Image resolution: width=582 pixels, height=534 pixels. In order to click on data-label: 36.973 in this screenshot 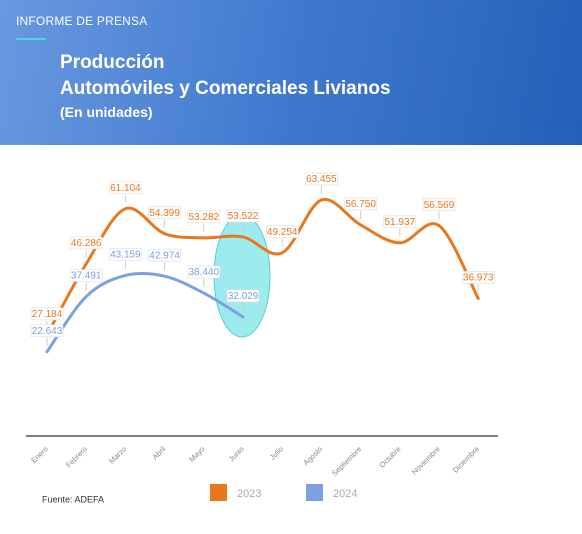, I will do `click(478, 278)`.